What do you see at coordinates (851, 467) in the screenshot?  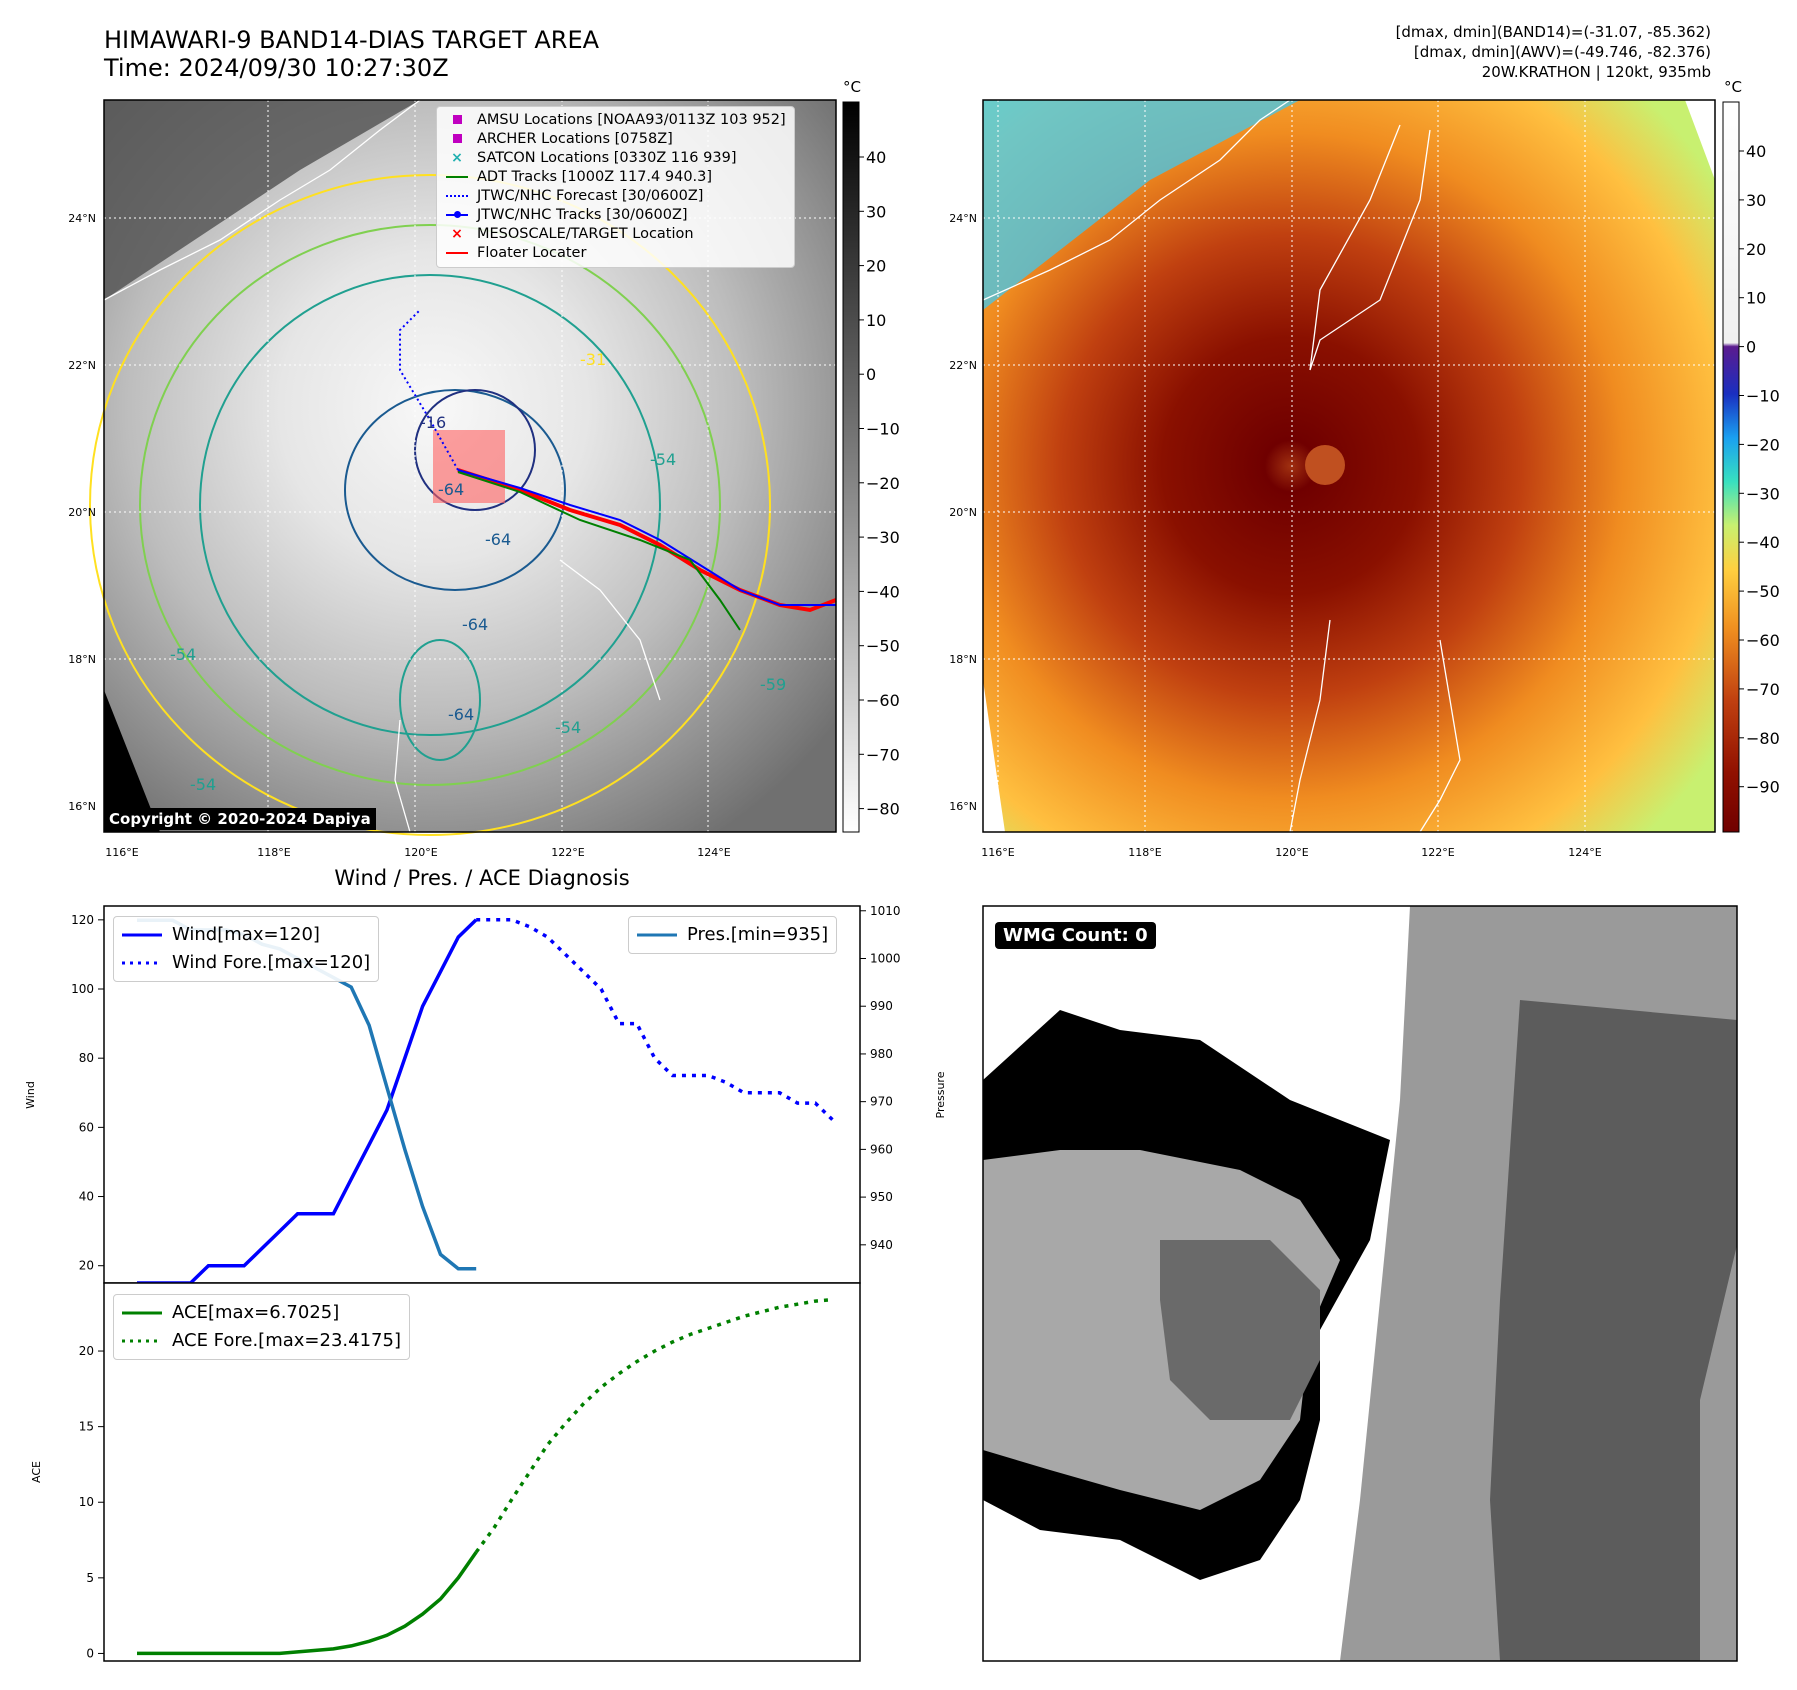 I see `gray-colorbar` at bounding box center [851, 467].